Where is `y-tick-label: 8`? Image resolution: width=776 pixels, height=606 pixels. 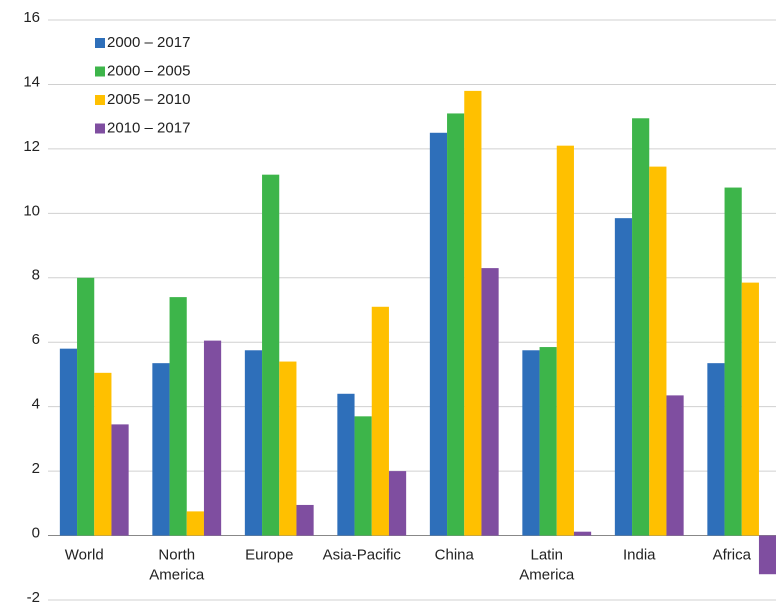 y-tick-label: 8 is located at coordinates (36, 275).